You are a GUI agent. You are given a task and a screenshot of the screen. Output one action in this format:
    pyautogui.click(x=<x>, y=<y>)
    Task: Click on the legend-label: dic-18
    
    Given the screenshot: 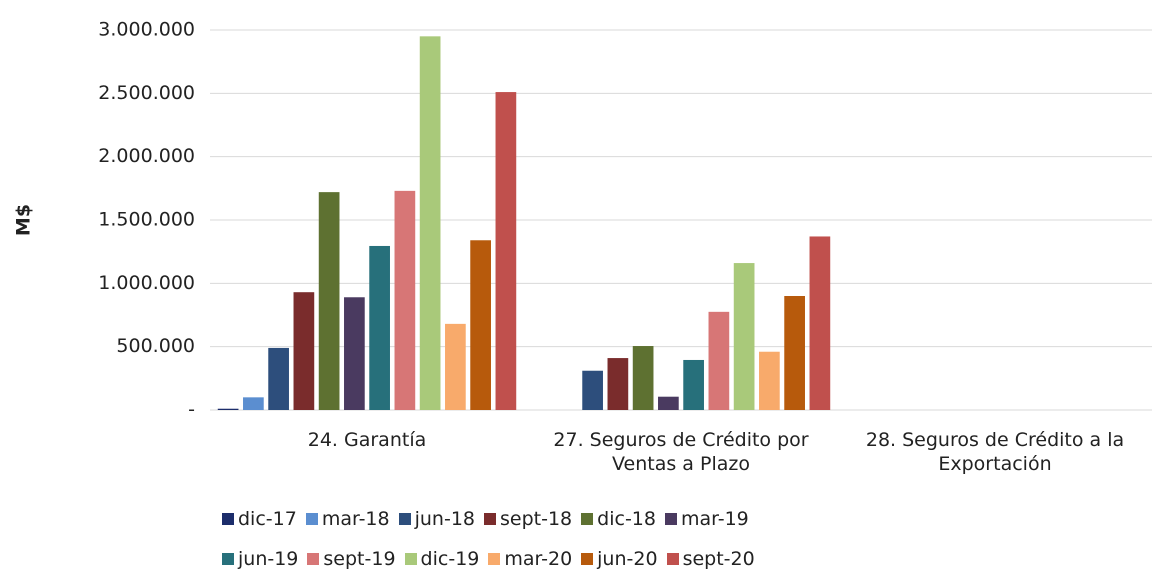 What is the action you would take?
    pyautogui.click(x=626, y=519)
    